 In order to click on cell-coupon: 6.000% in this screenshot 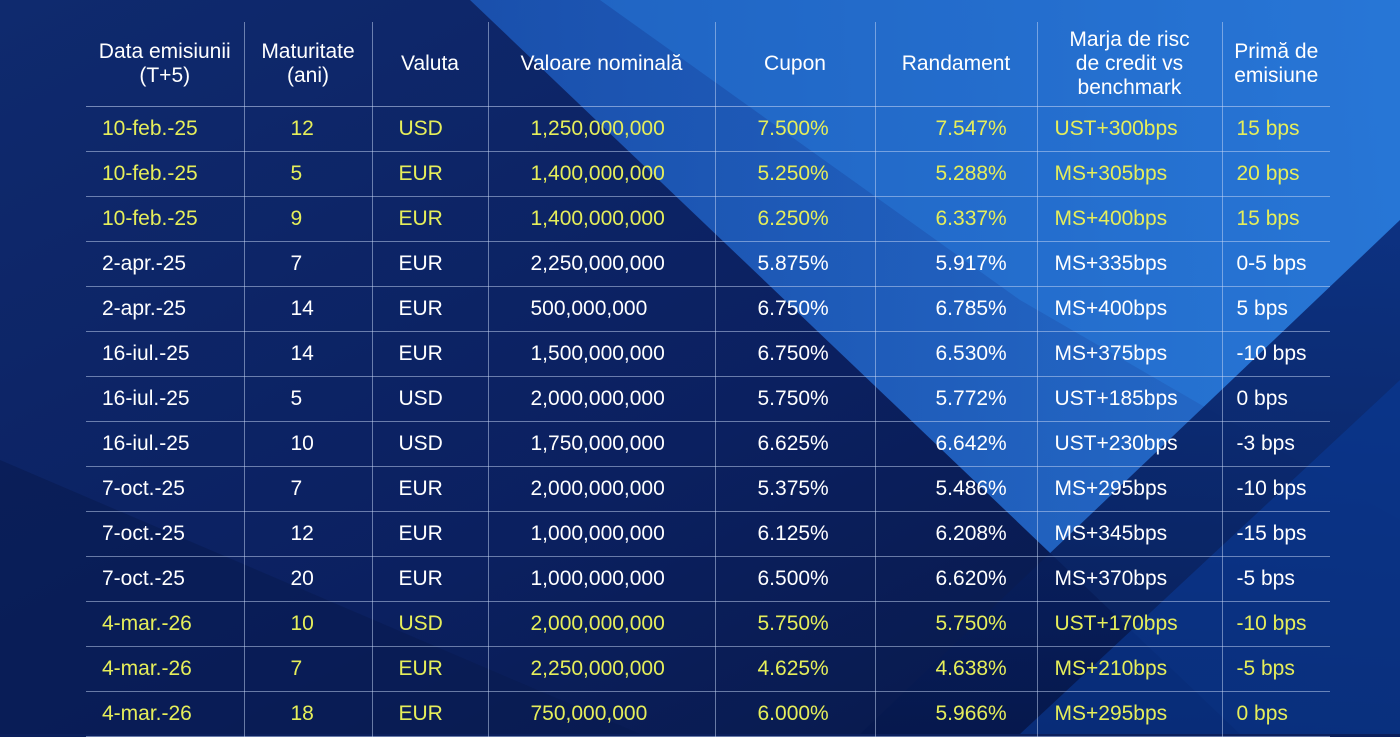, I will do `click(795, 714)`.